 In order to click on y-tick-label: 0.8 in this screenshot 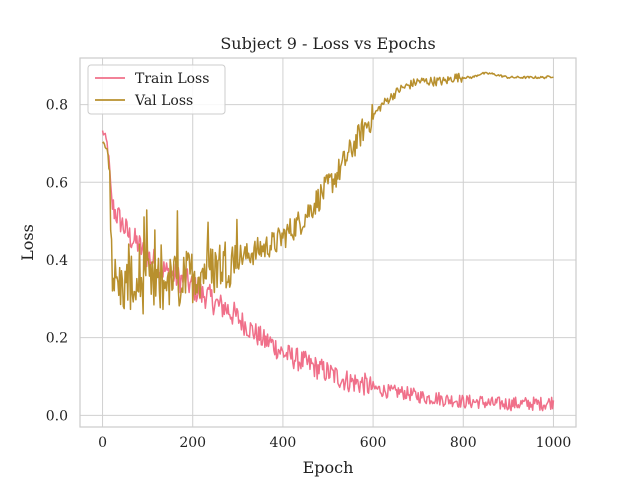, I will do `click(57, 106)`.